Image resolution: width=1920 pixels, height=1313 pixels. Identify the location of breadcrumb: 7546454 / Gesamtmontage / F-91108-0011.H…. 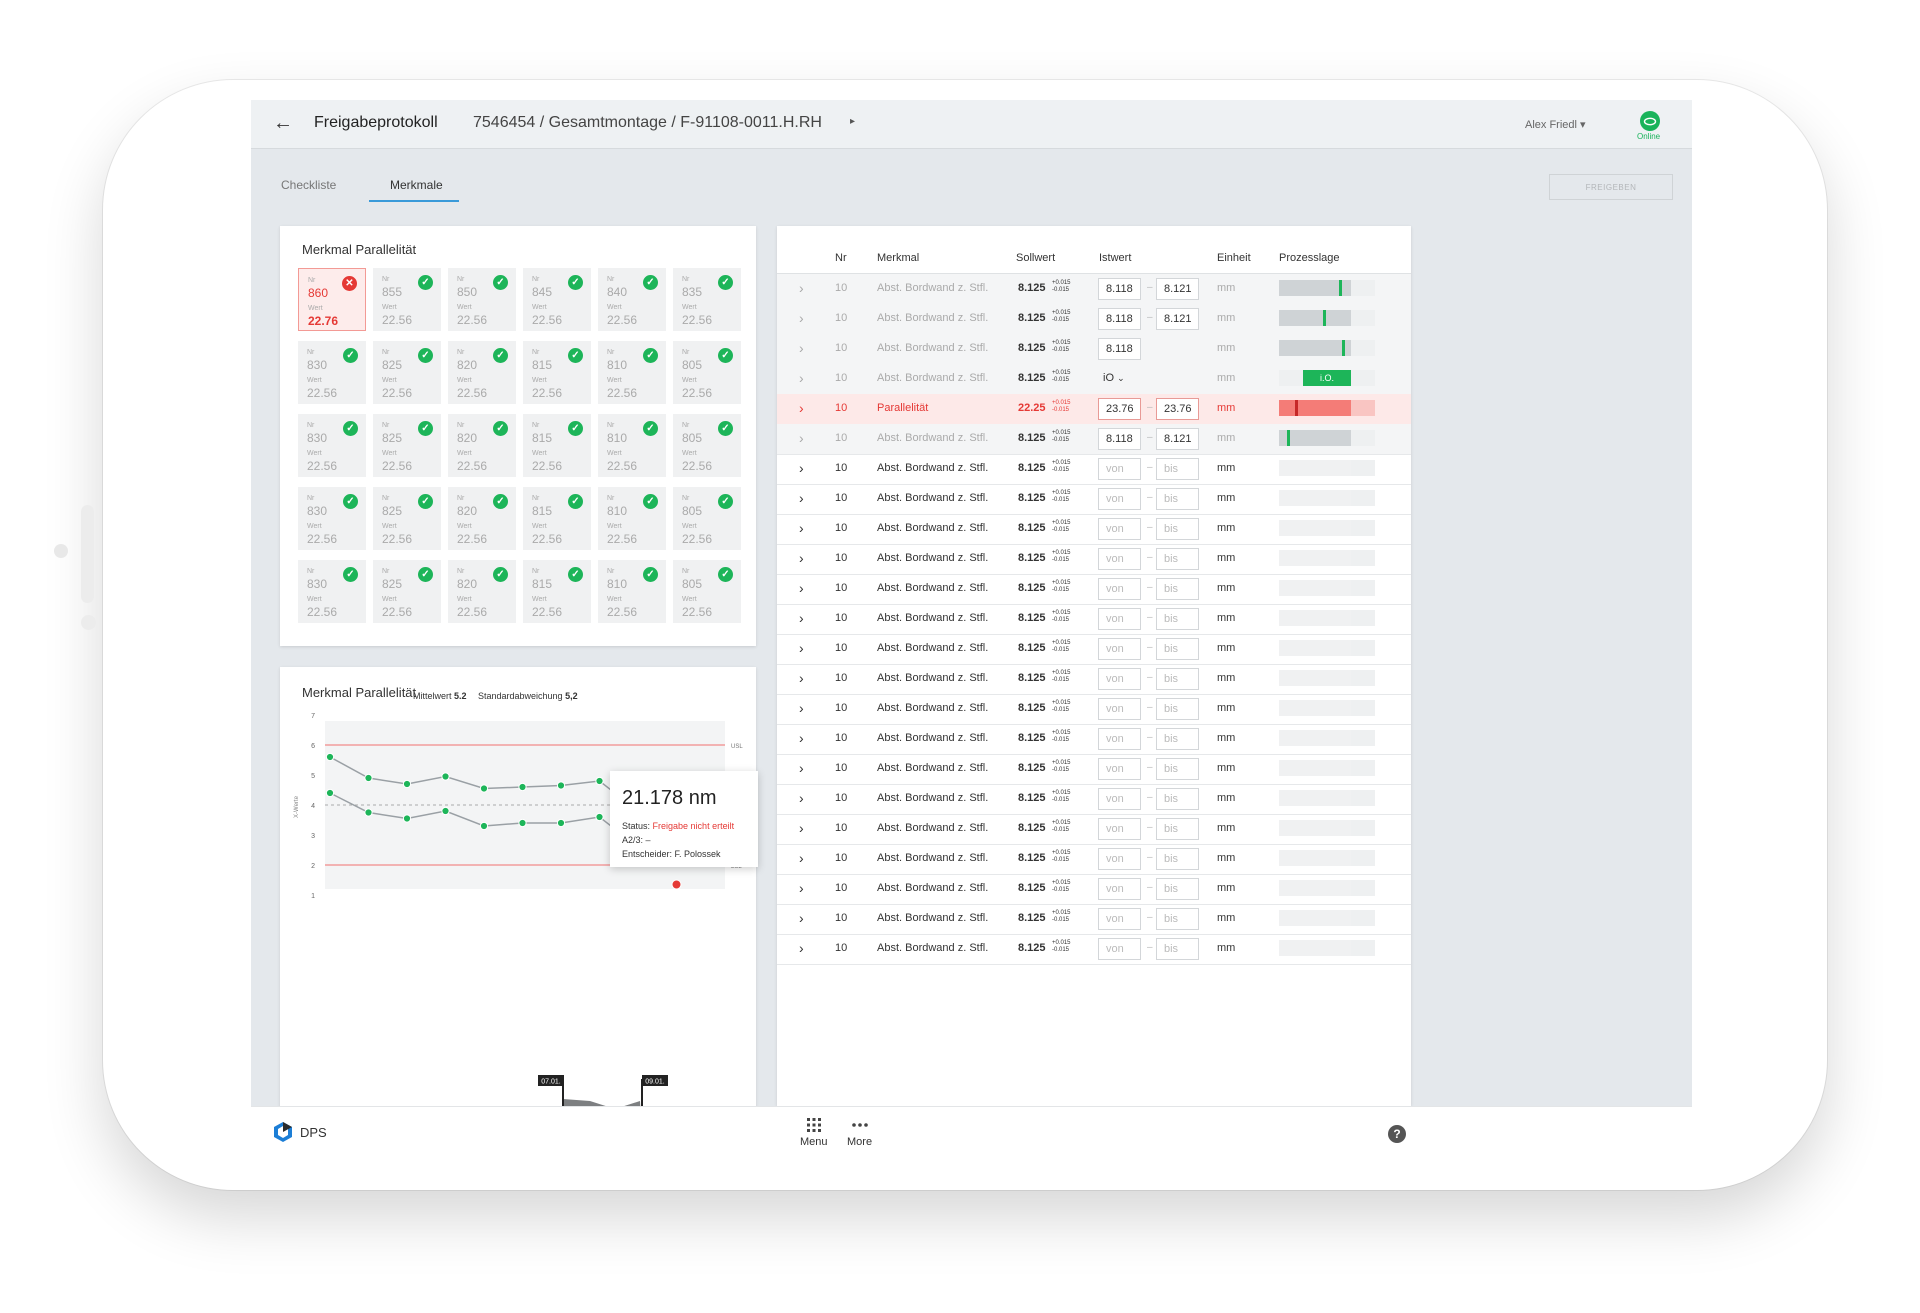
(647, 122).